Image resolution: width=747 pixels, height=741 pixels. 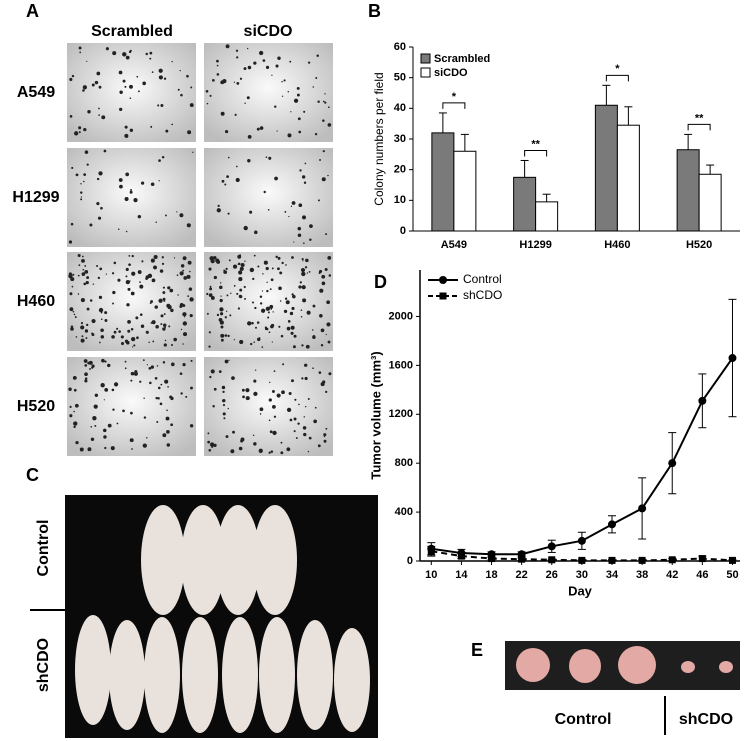 I want to click on x-tick-label: 34, so click(x=612, y=575).